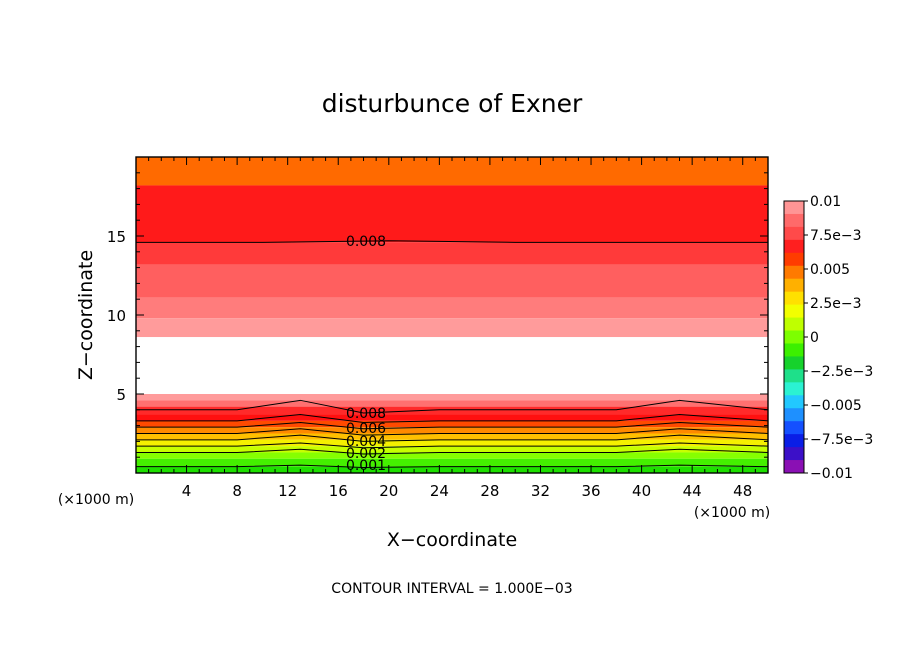  What do you see at coordinates (366, 466) in the screenshot?
I see `contour-label: 0.001` at bounding box center [366, 466].